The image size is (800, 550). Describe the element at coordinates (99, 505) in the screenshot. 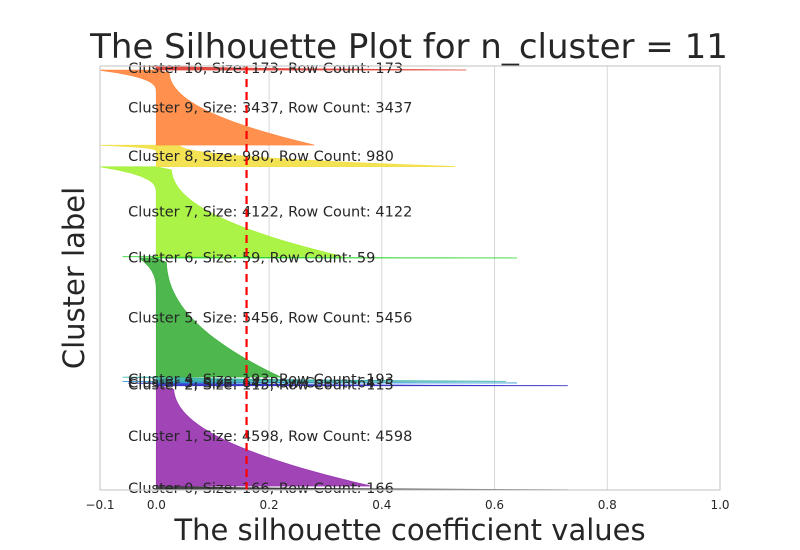

I see `x-tick-label: −0.1` at that location.